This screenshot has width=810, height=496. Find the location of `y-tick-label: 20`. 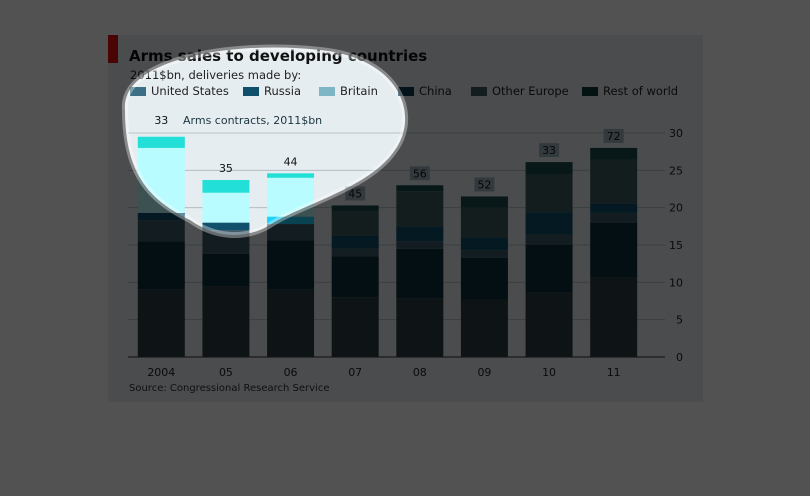

y-tick-label: 20 is located at coordinates (676, 208).